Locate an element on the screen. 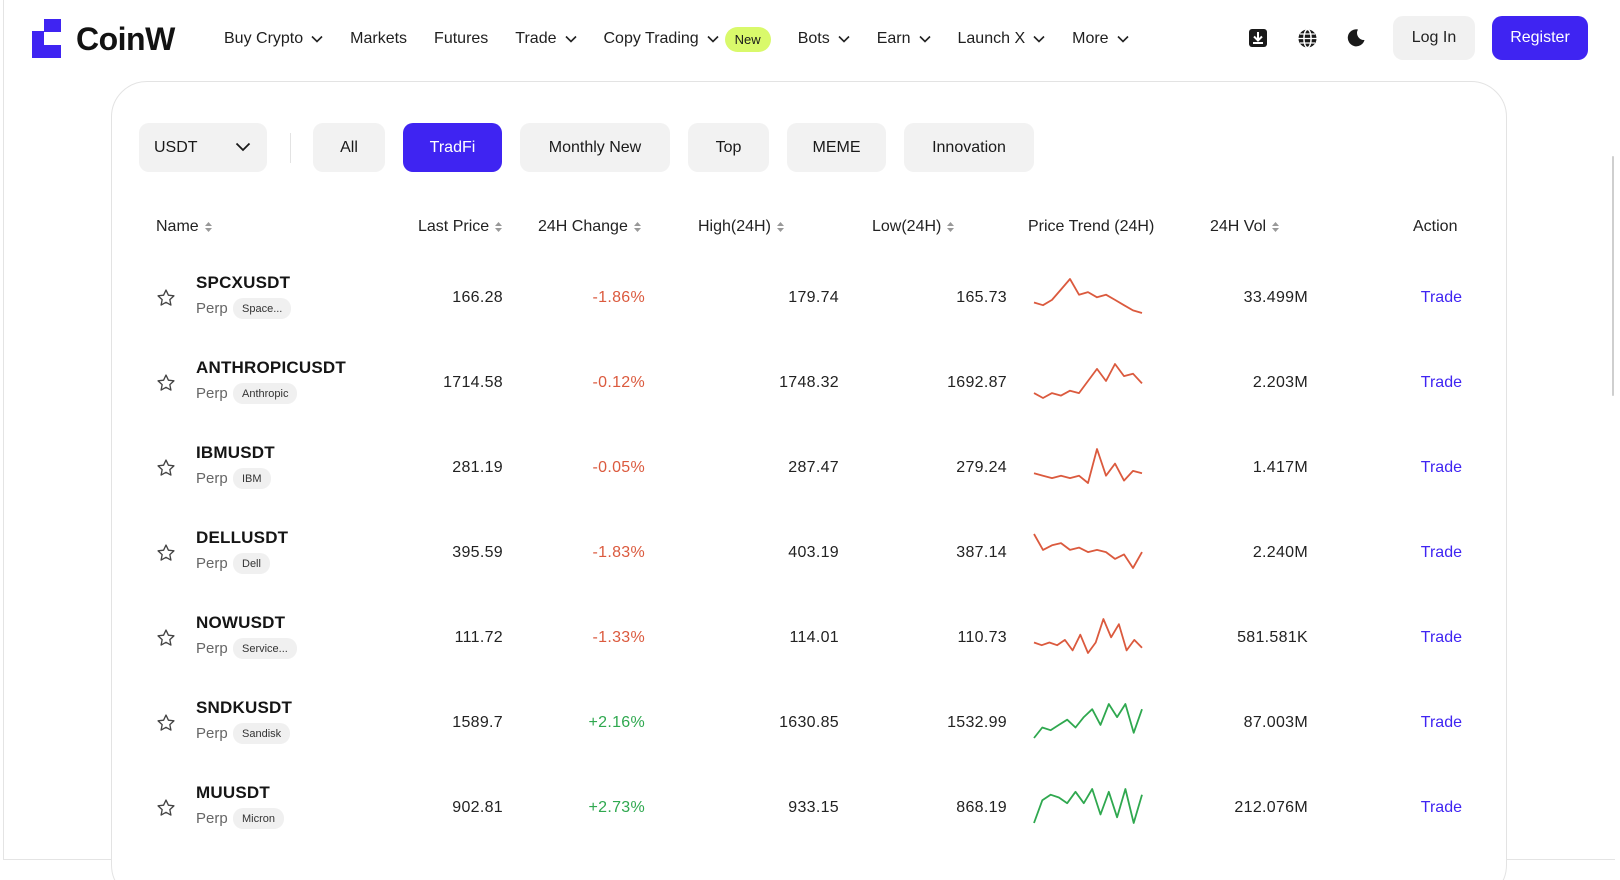  nav-futures: Futures is located at coordinates (461, 39).